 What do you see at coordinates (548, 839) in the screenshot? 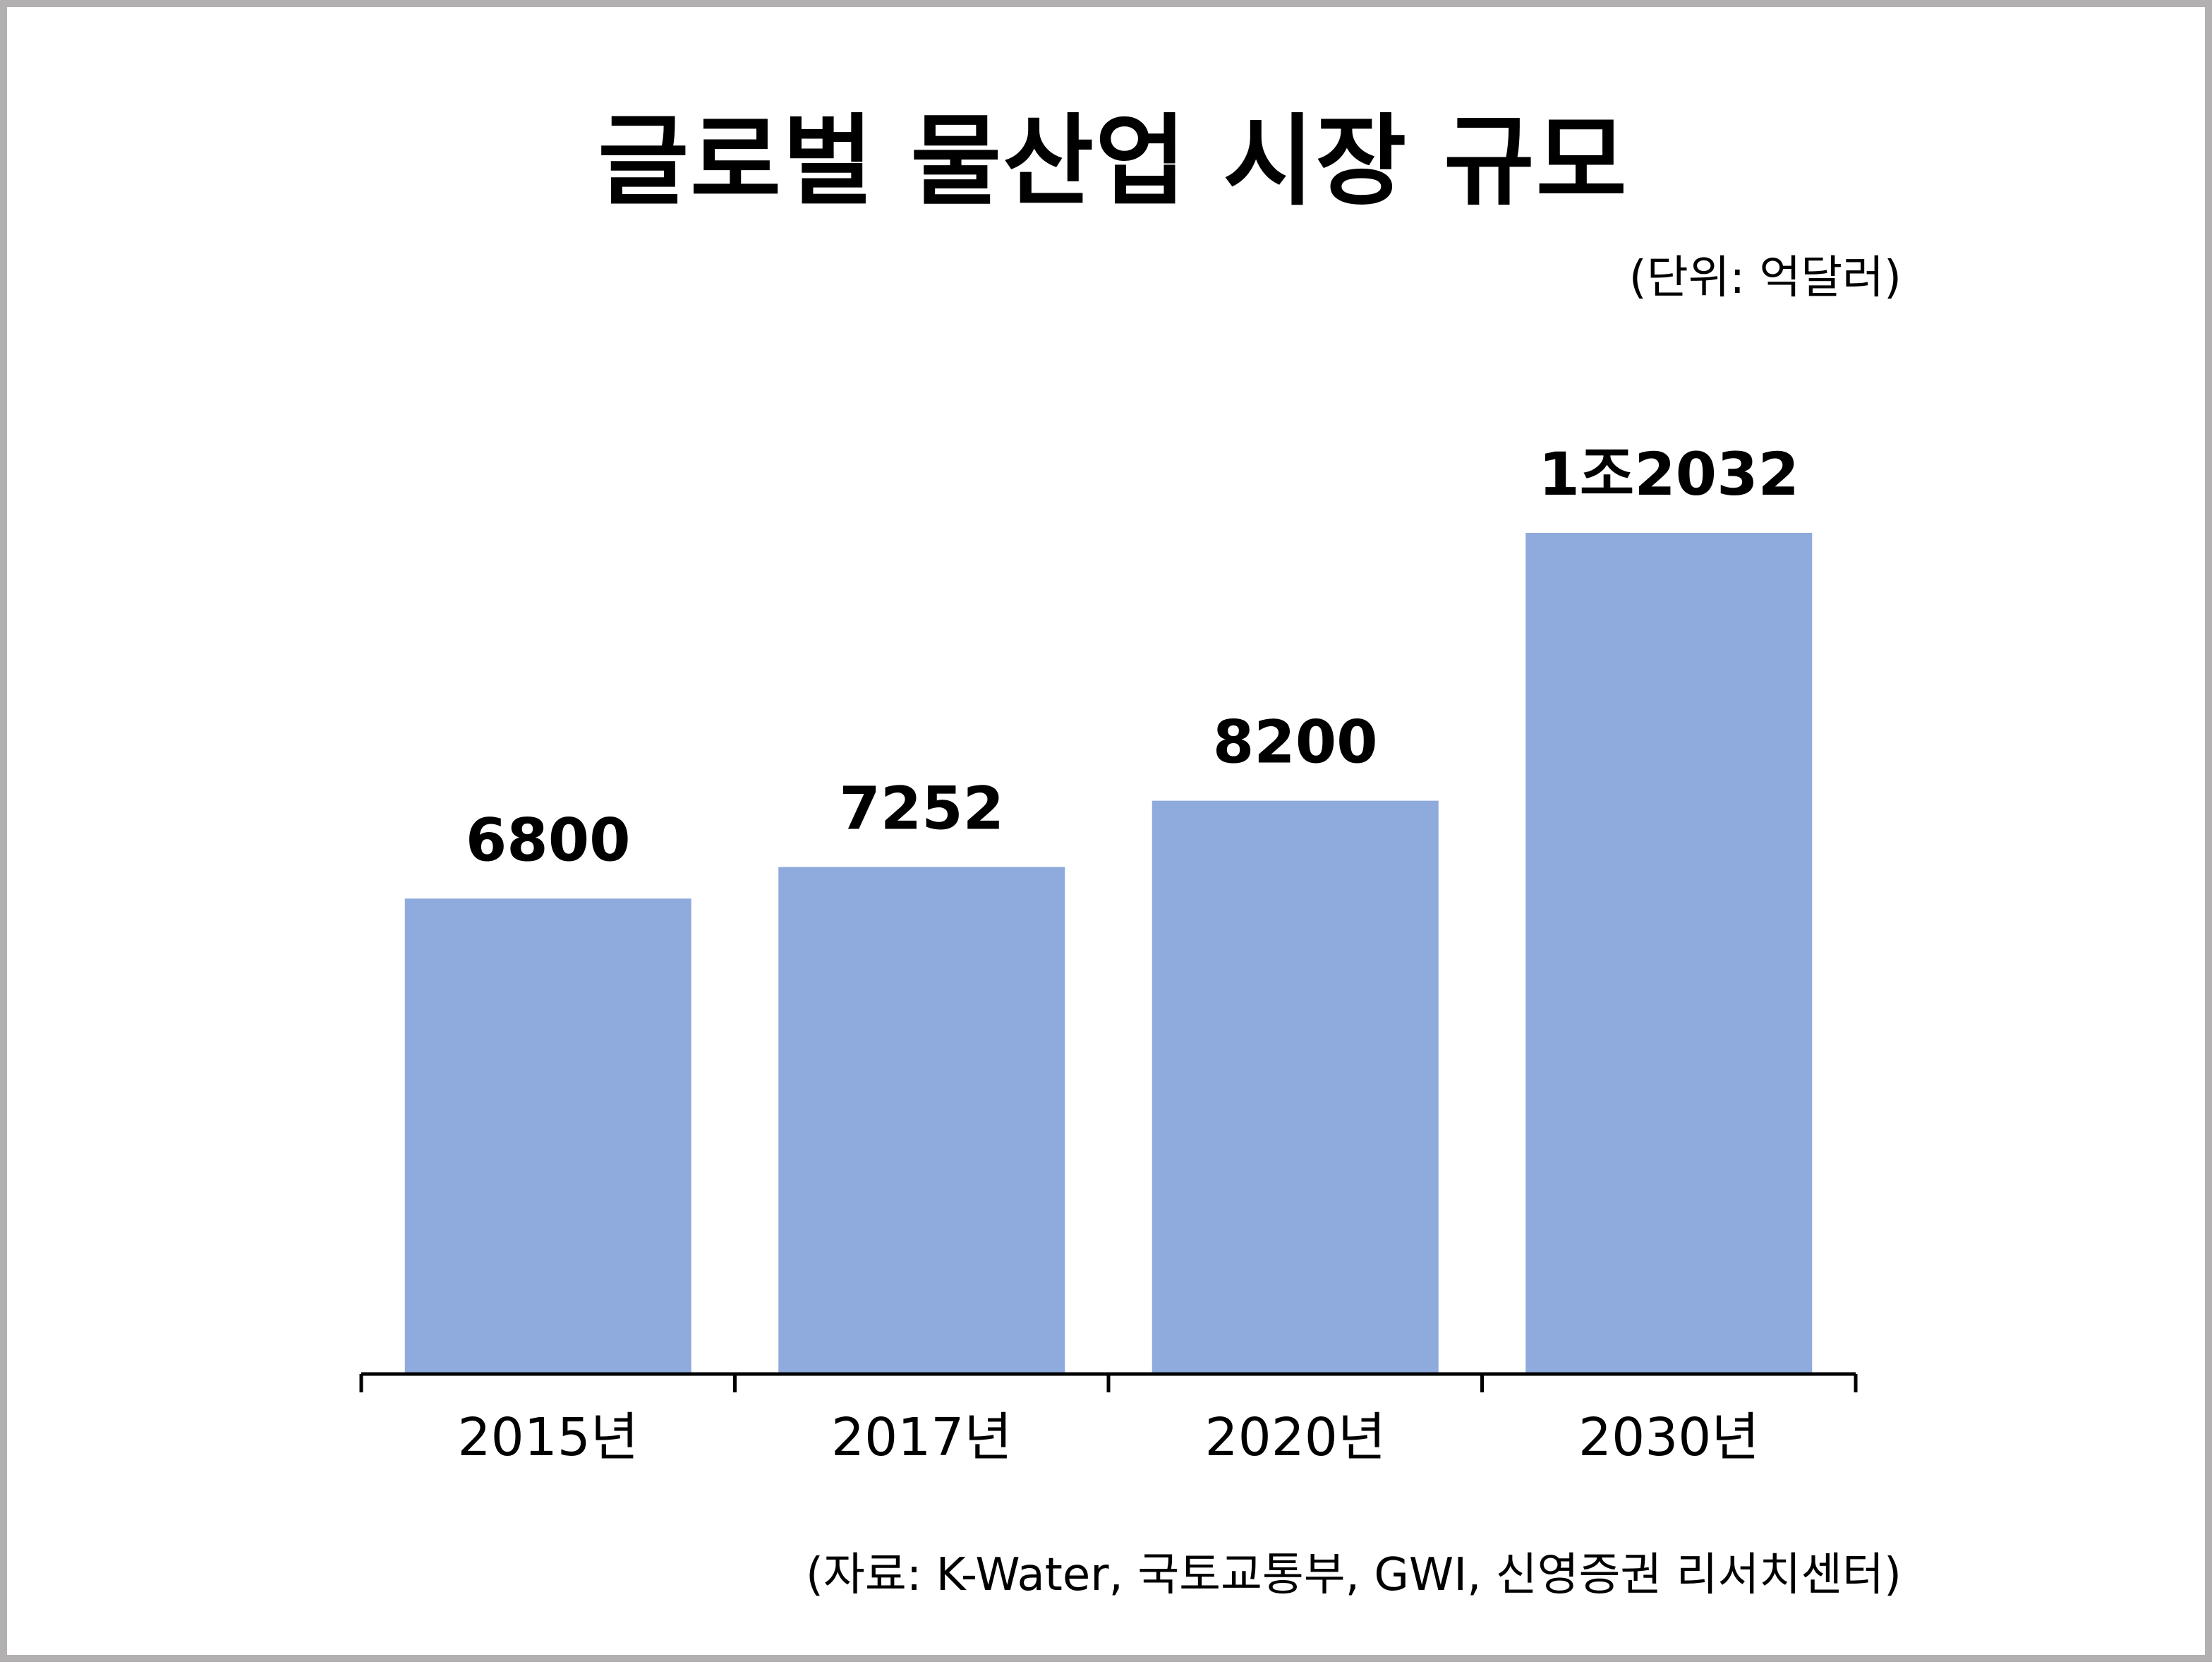
I see `value-label: 6800` at bounding box center [548, 839].